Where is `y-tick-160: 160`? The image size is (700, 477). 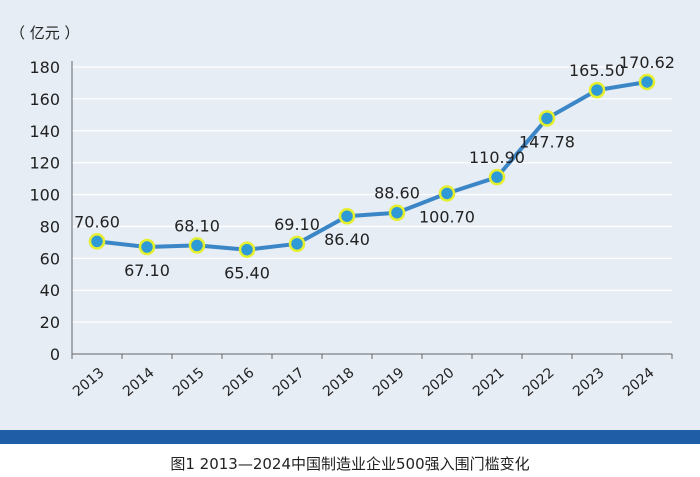
y-tick-160: 160 is located at coordinates (44, 99).